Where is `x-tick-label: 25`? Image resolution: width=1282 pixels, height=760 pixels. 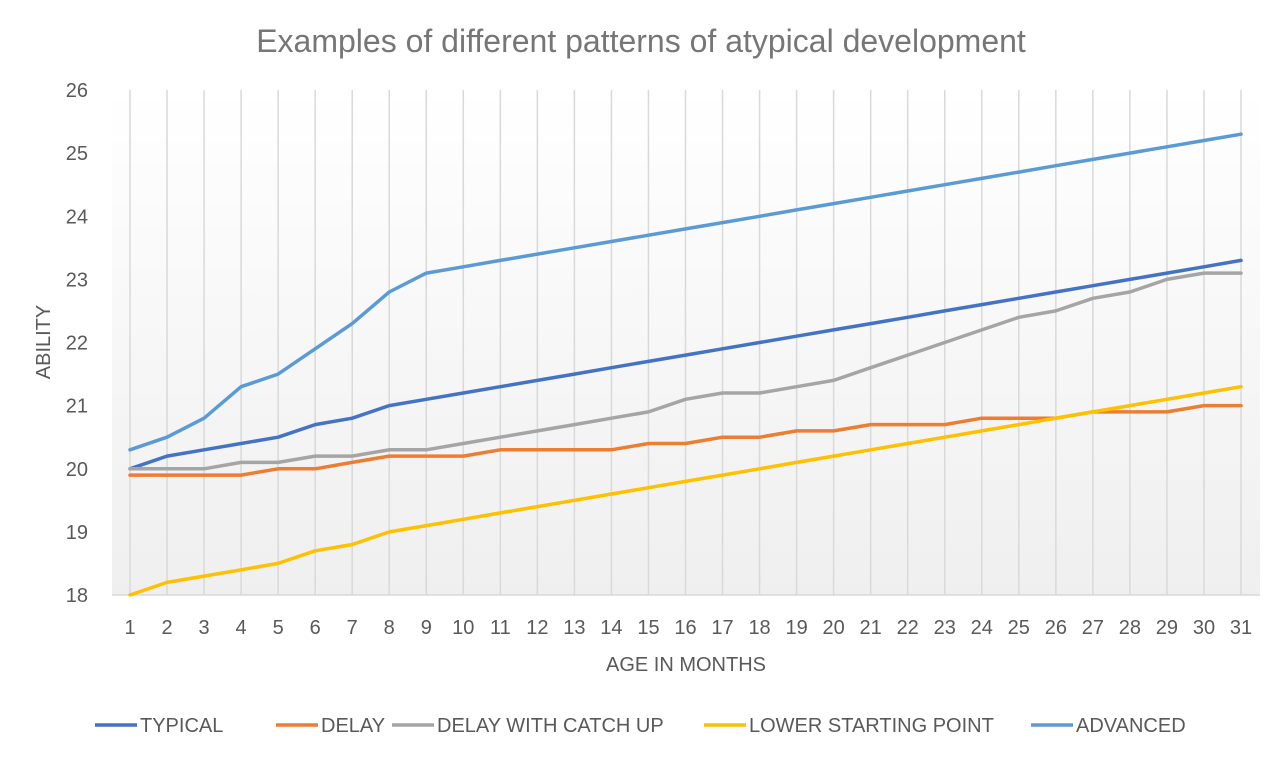 x-tick-label: 25 is located at coordinates (1019, 628).